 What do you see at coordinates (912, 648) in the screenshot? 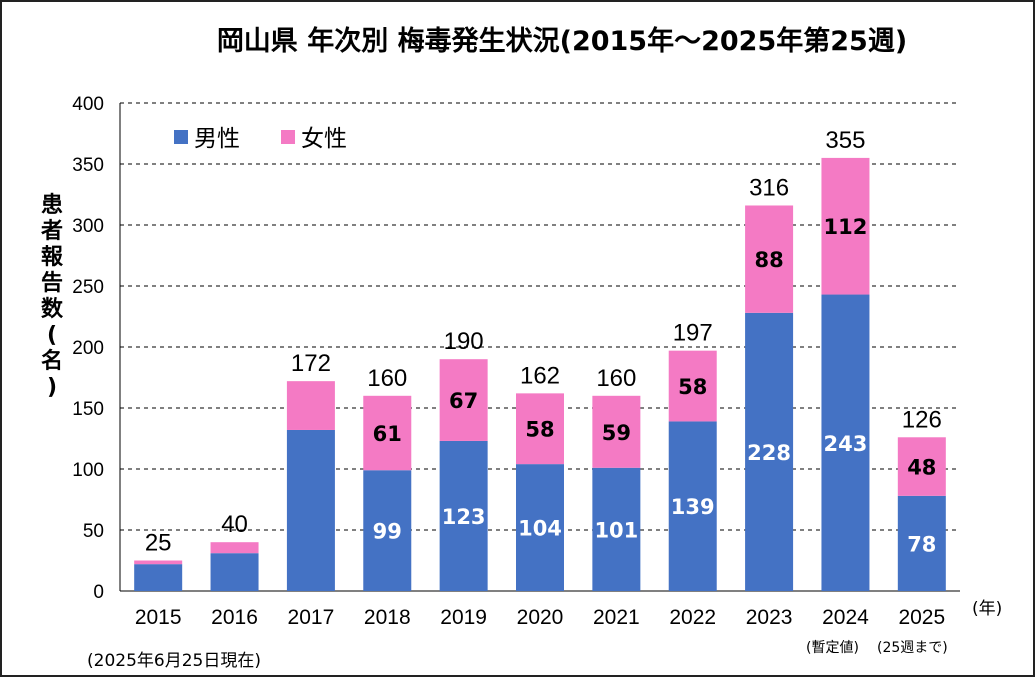
I see `week-note-2025: (25週まで)` at bounding box center [912, 648].